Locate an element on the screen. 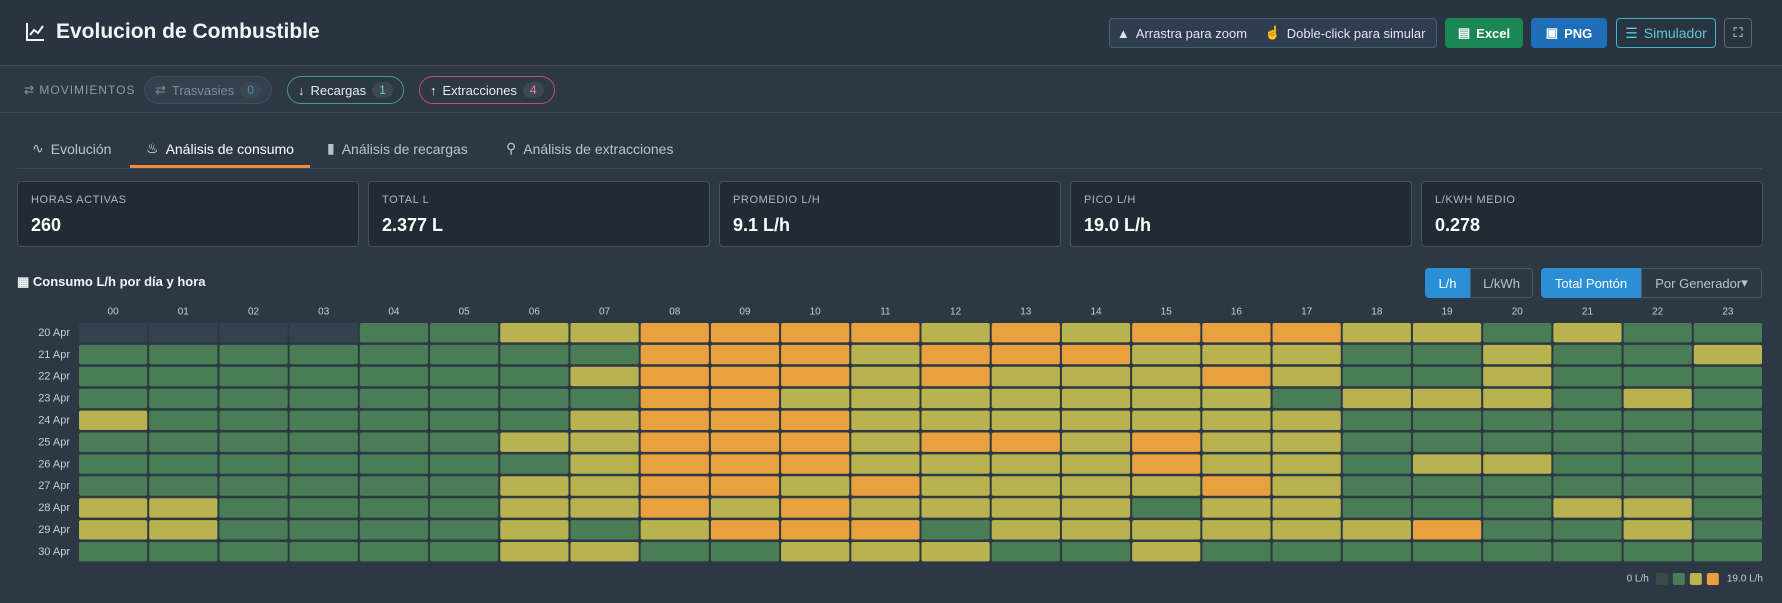 The image size is (1782, 603). heatmap-title: ▦ Consumo L/h por día y hora is located at coordinates (111, 281).